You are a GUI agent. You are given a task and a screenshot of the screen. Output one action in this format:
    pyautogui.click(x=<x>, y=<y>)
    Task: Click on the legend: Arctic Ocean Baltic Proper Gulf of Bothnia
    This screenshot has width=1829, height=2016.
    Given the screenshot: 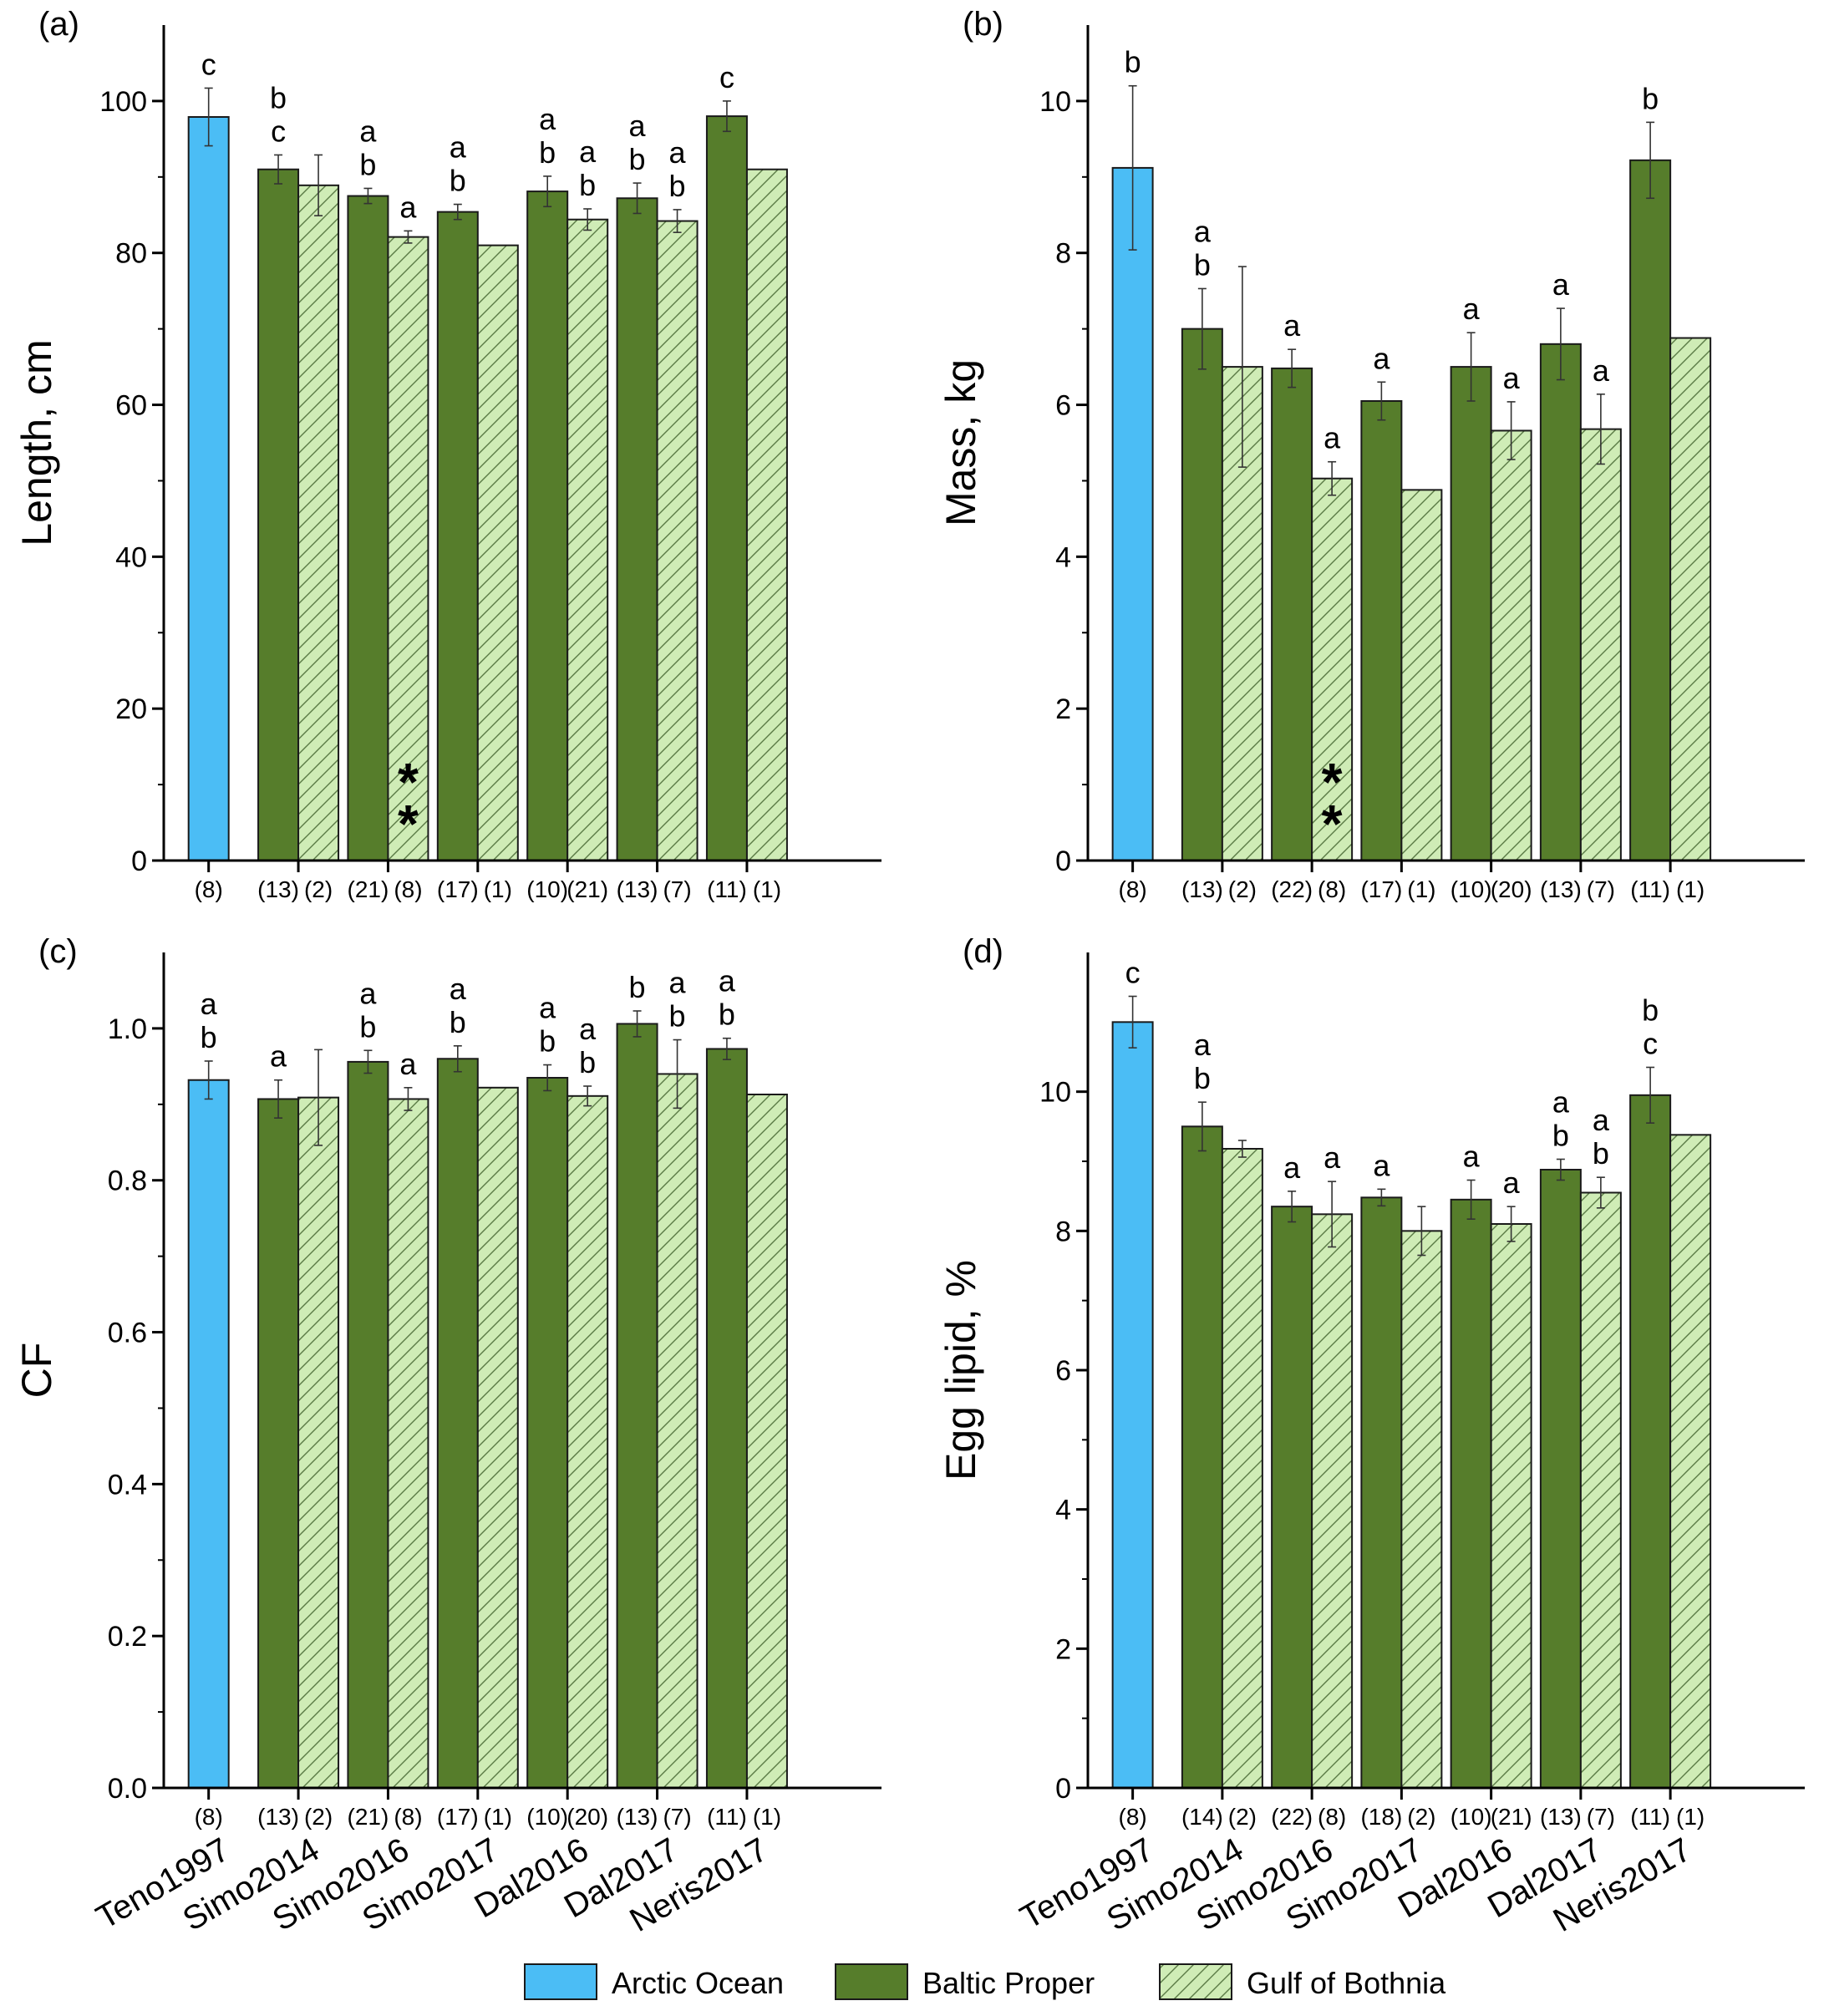 What is the action you would take?
    pyautogui.click(x=985, y=1981)
    